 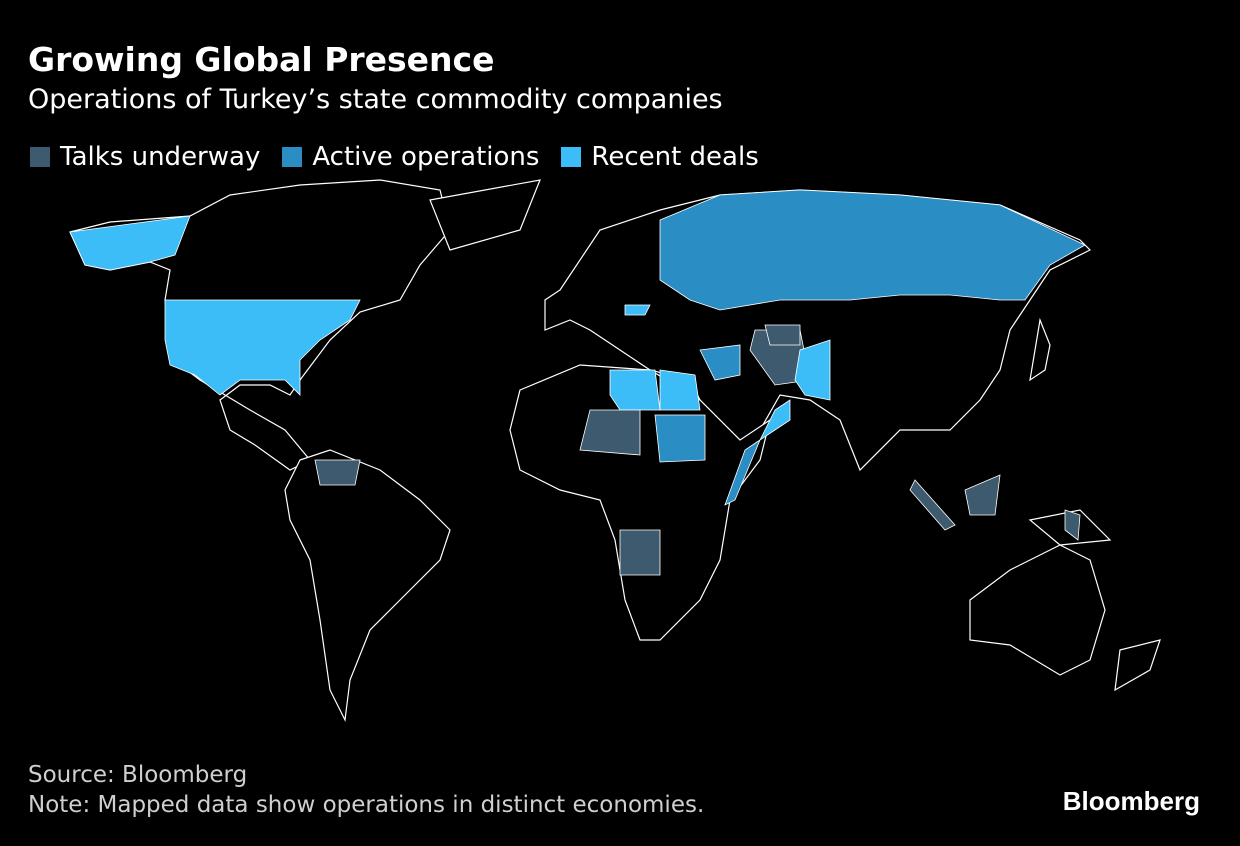 I want to click on legend-label: Recent deals, so click(x=675, y=157).